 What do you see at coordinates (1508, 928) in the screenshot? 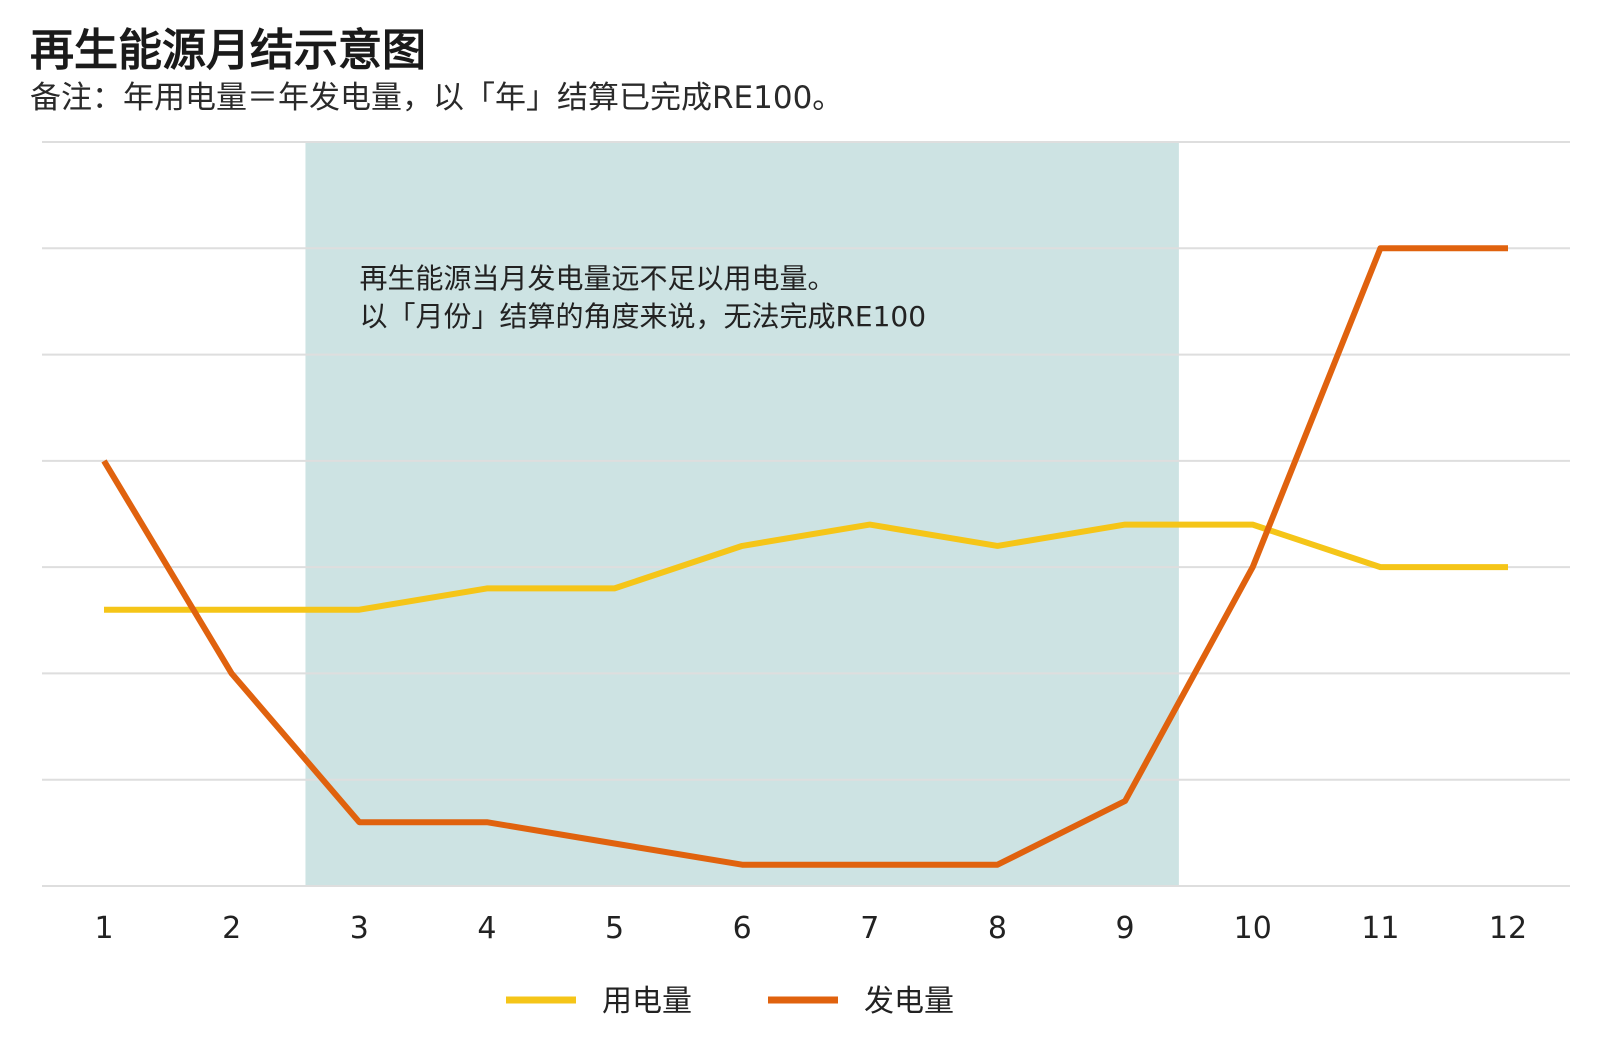
I see `x-tick-label: 12` at bounding box center [1508, 928].